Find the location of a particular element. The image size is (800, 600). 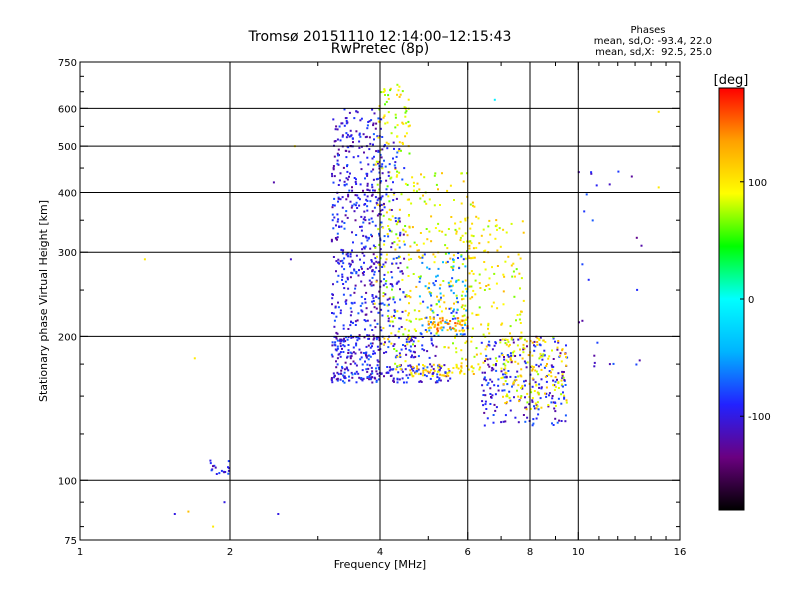

colorbar is located at coordinates (731, 299).